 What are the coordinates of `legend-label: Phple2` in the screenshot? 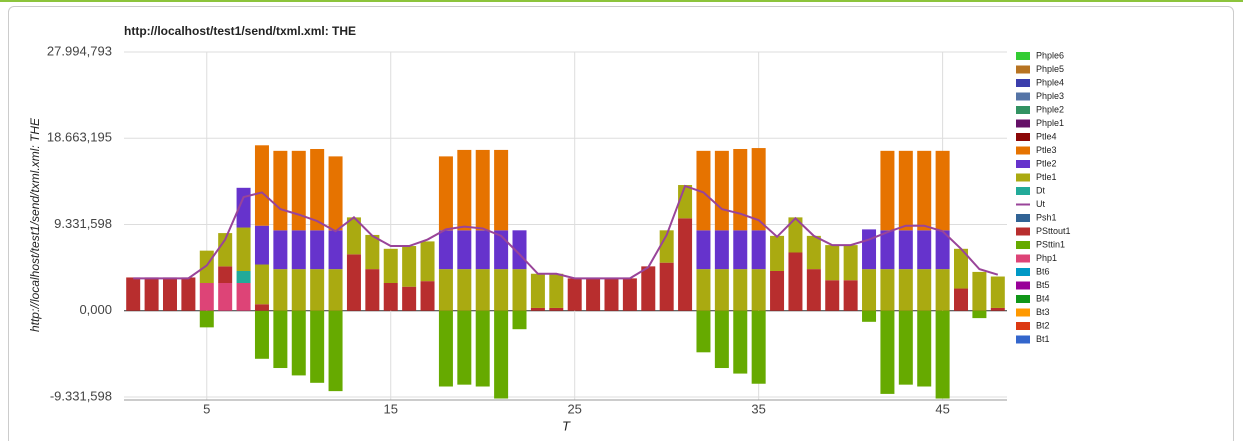 It's located at (1050, 109).